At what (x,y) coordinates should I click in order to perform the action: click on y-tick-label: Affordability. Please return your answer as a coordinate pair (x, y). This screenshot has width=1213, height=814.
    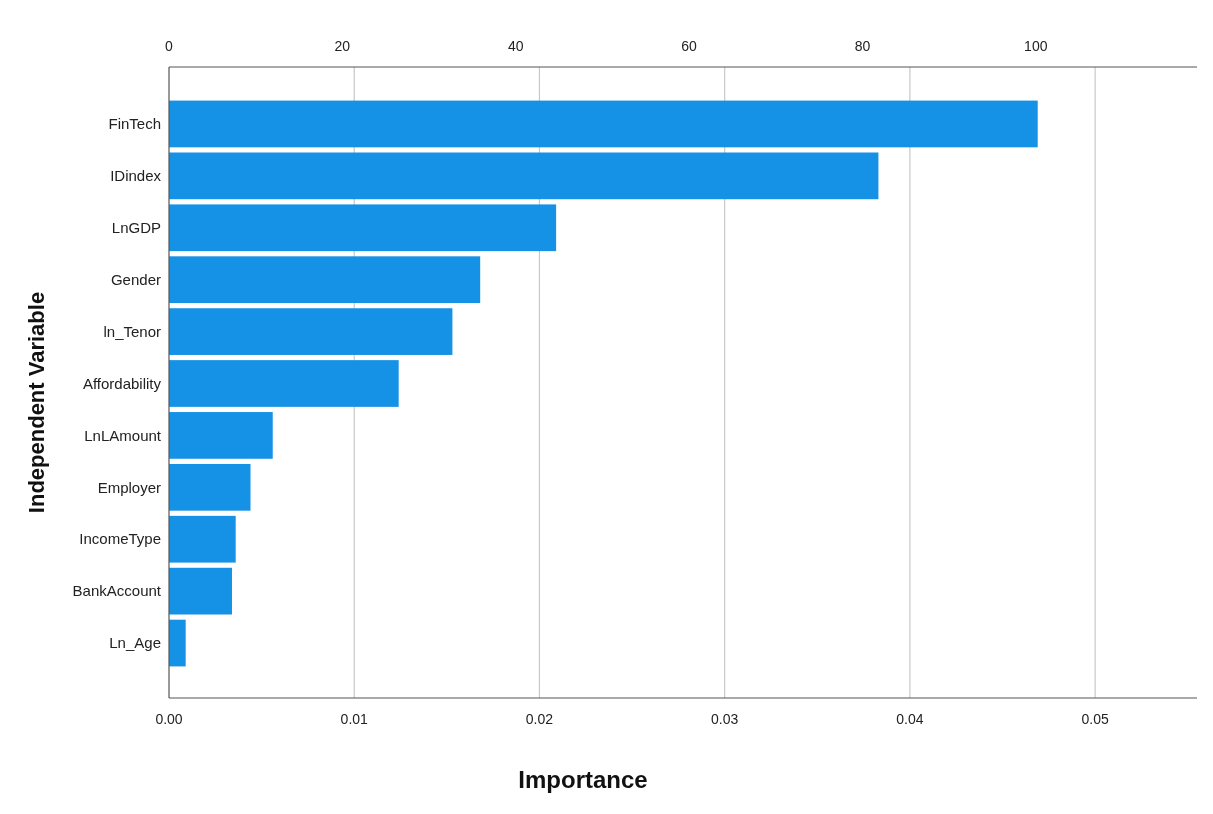
    Looking at the image, I should click on (122, 383).